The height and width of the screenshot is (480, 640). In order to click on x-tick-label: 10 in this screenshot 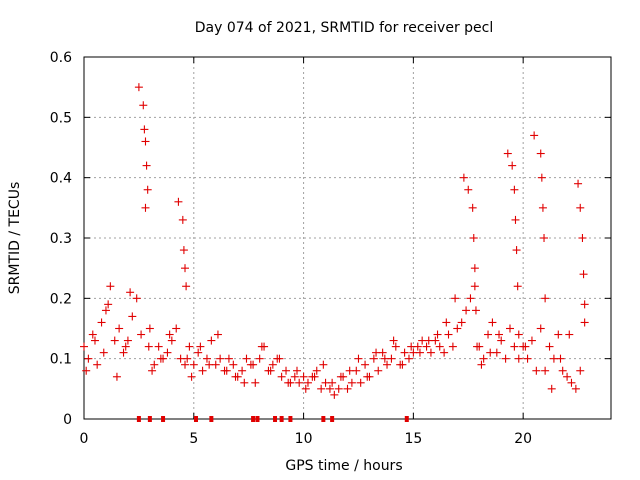, I will do `click(304, 439)`.